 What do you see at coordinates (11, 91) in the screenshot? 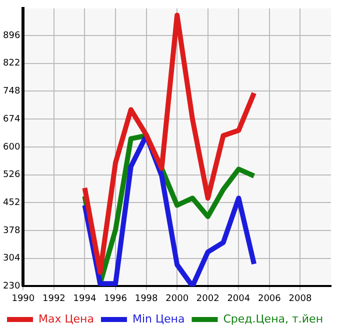
I see `y-tick-label: 748` at bounding box center [11, 91].